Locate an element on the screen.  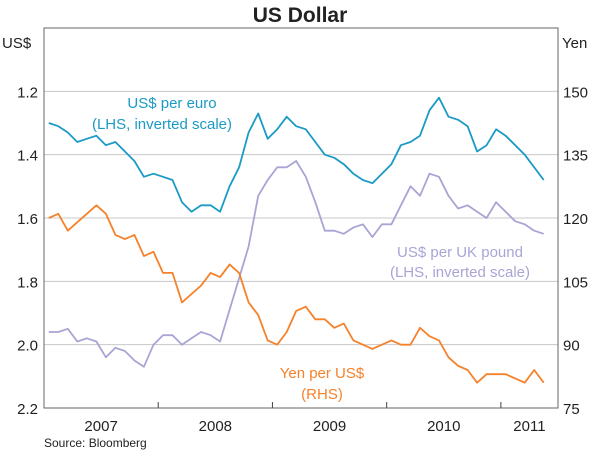
left-tick-label: 1.8 is located at coordinates (27, 282).